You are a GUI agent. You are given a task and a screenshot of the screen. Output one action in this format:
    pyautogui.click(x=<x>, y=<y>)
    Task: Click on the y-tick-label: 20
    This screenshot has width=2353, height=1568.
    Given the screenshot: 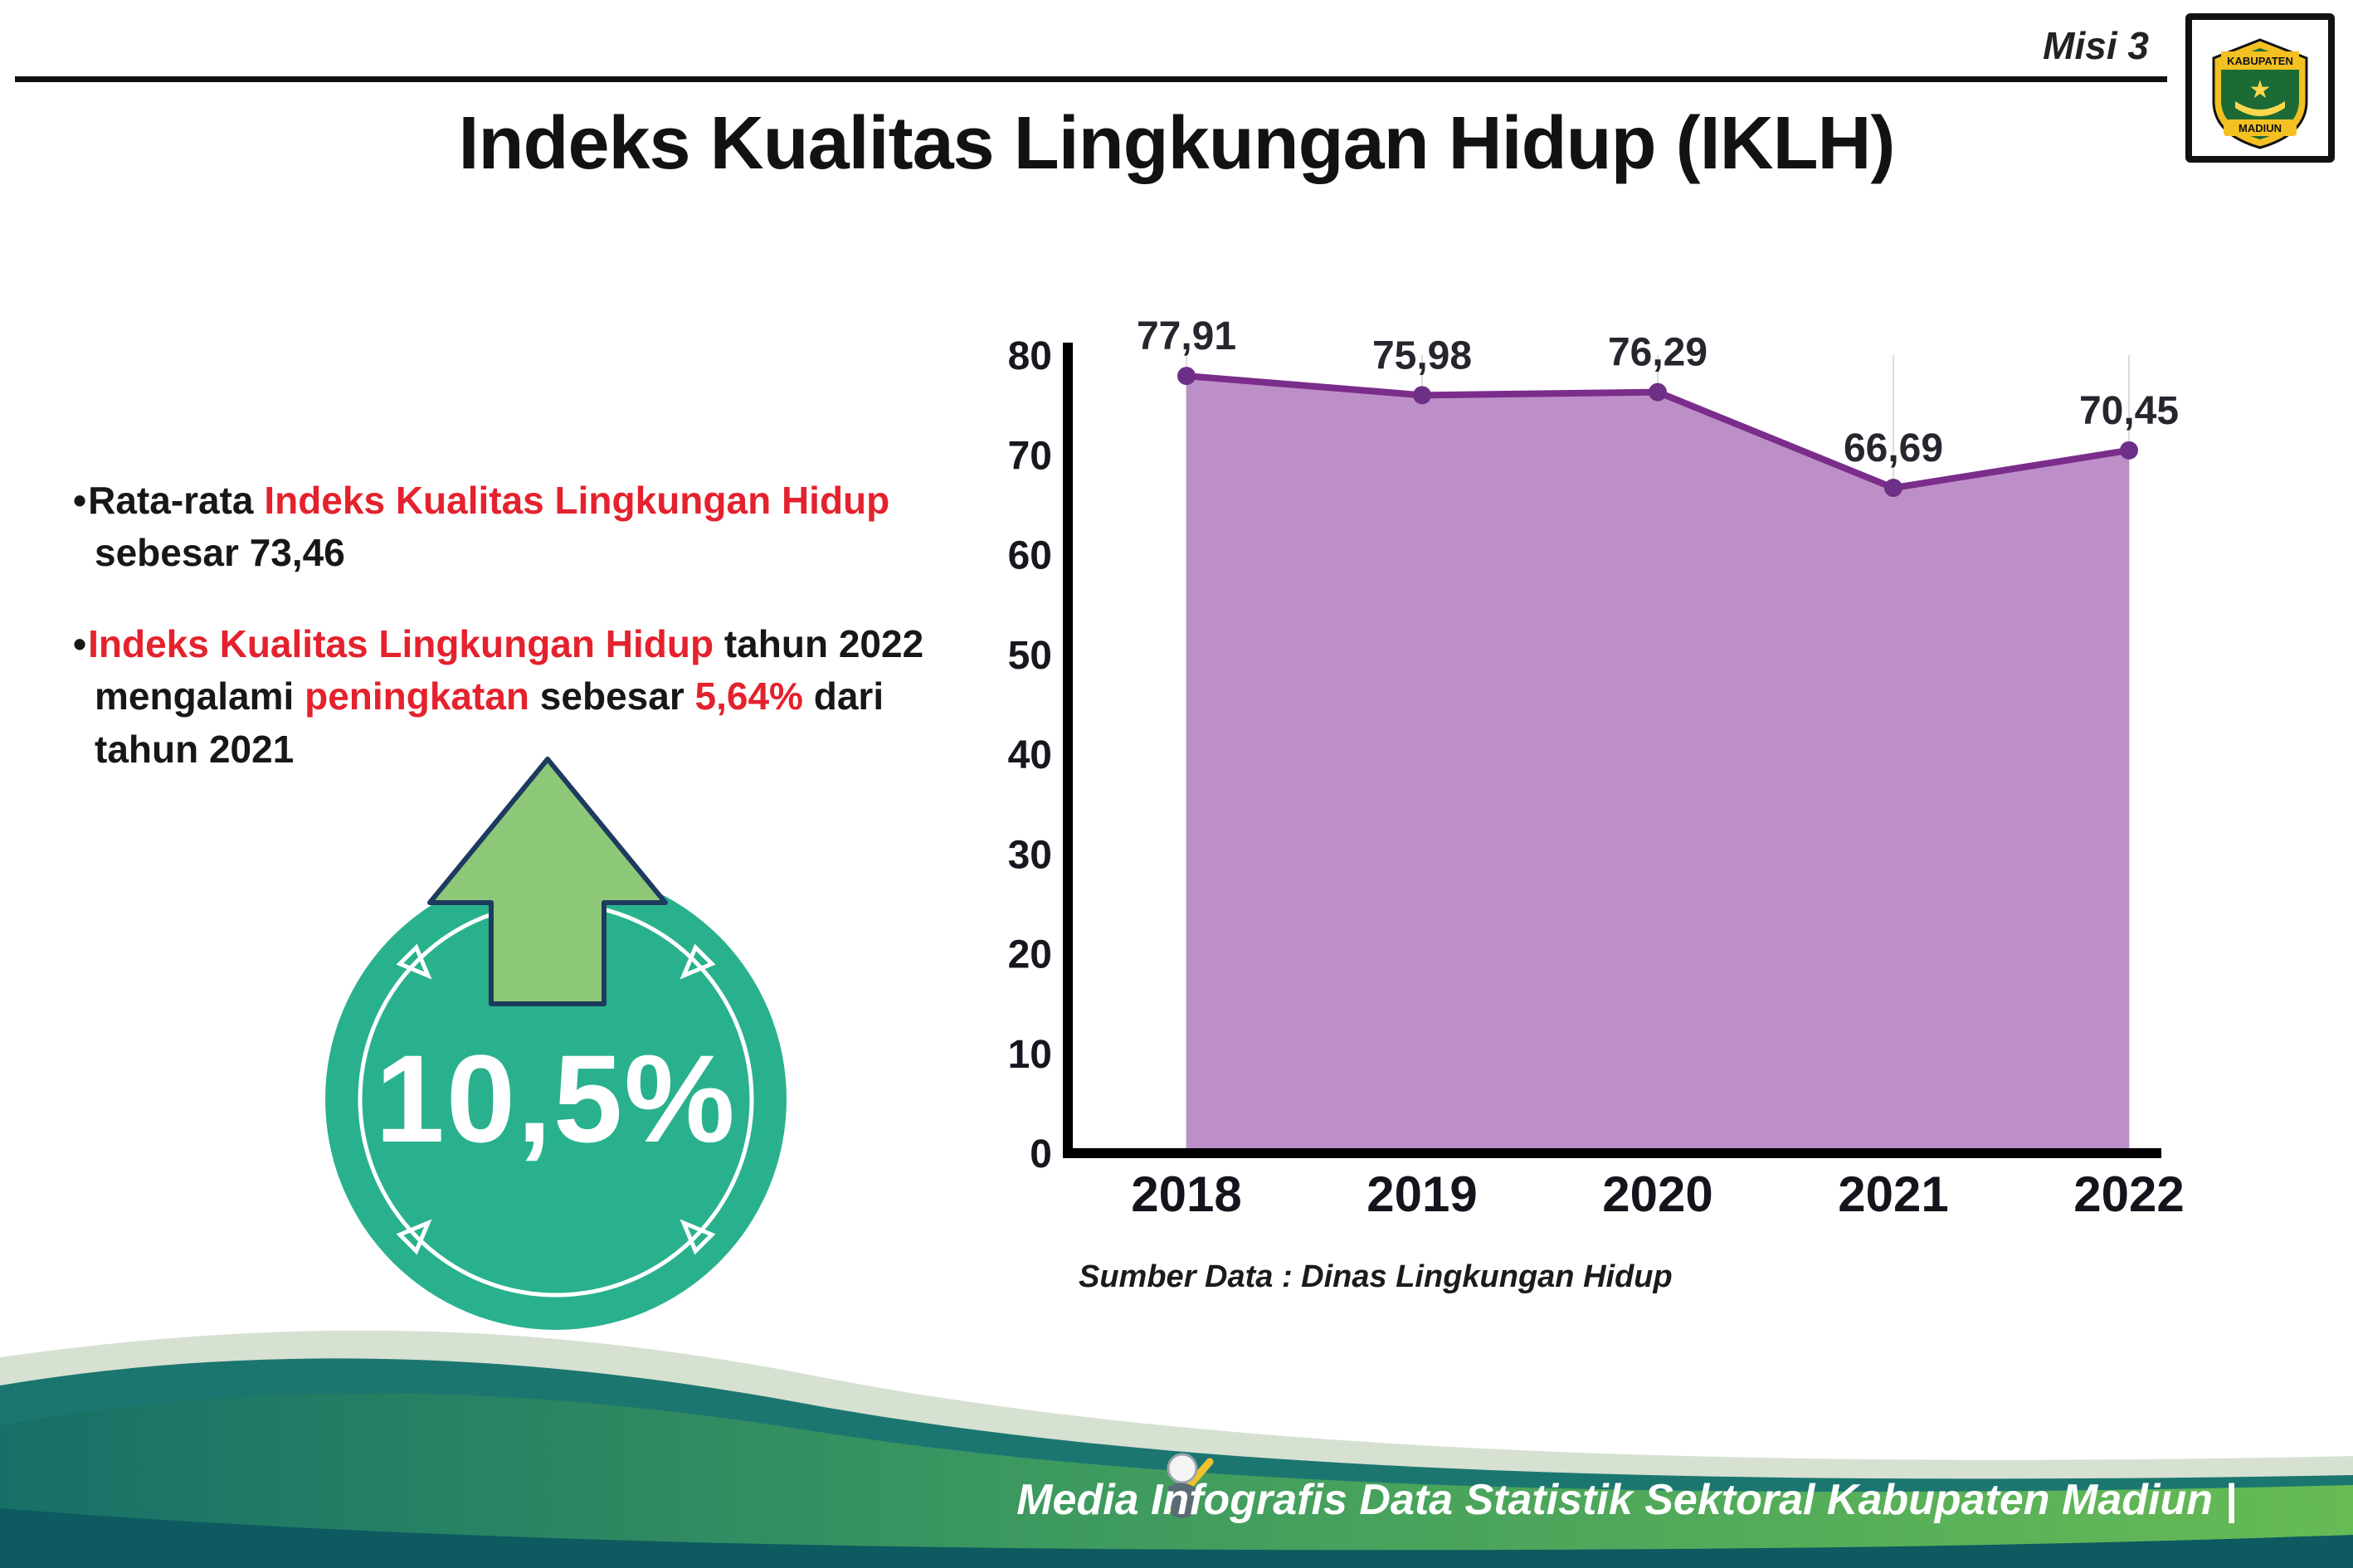 What is the action you would take?
    pyautogui.click(x=1030, y=955)
    